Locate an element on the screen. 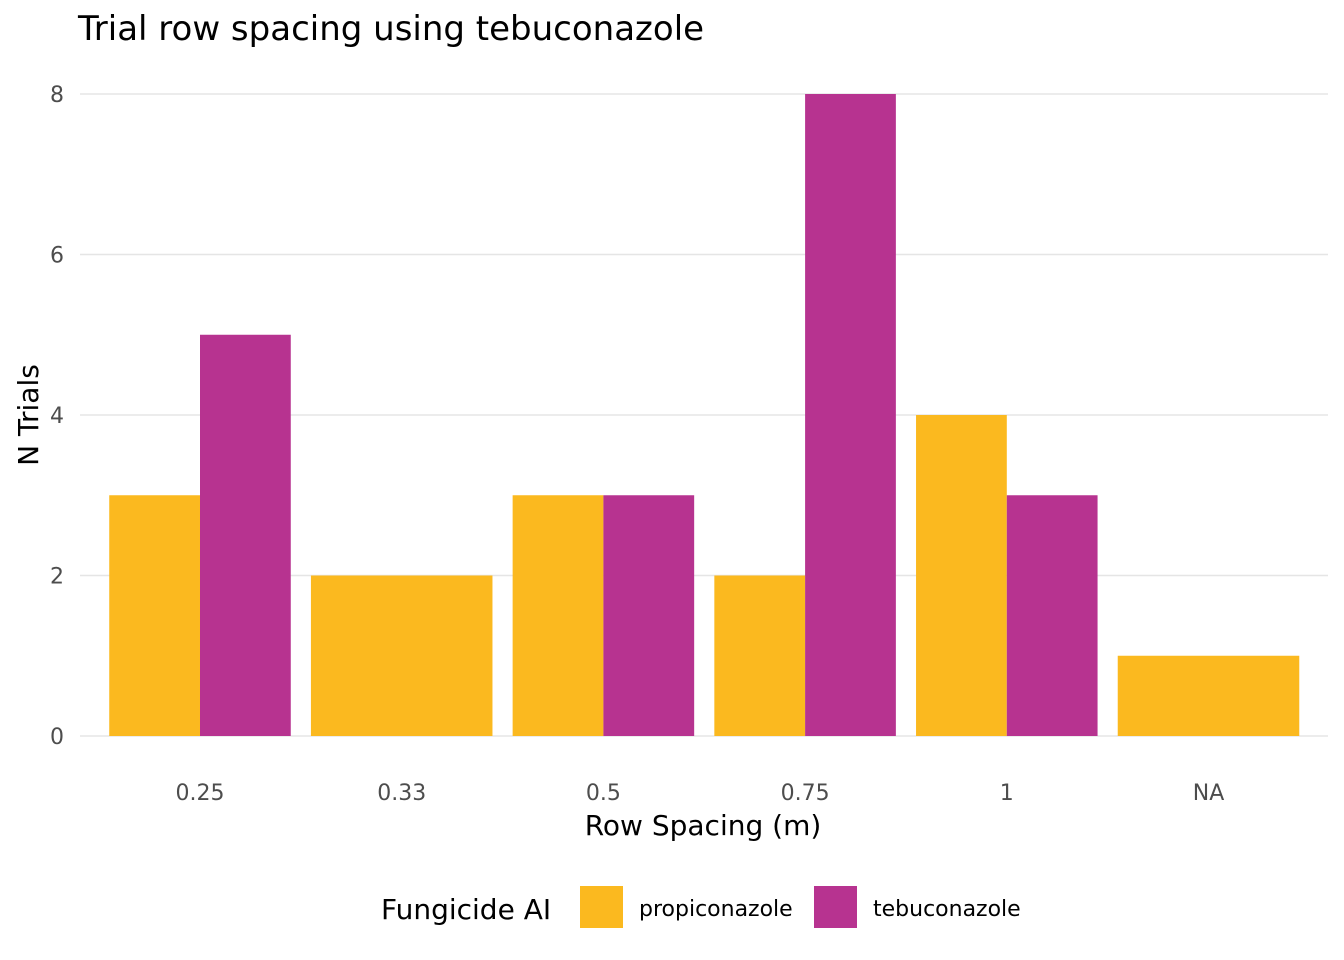 The image size is (1344, 960). y-tick-label: 6 is located at coordinates (57, 256).